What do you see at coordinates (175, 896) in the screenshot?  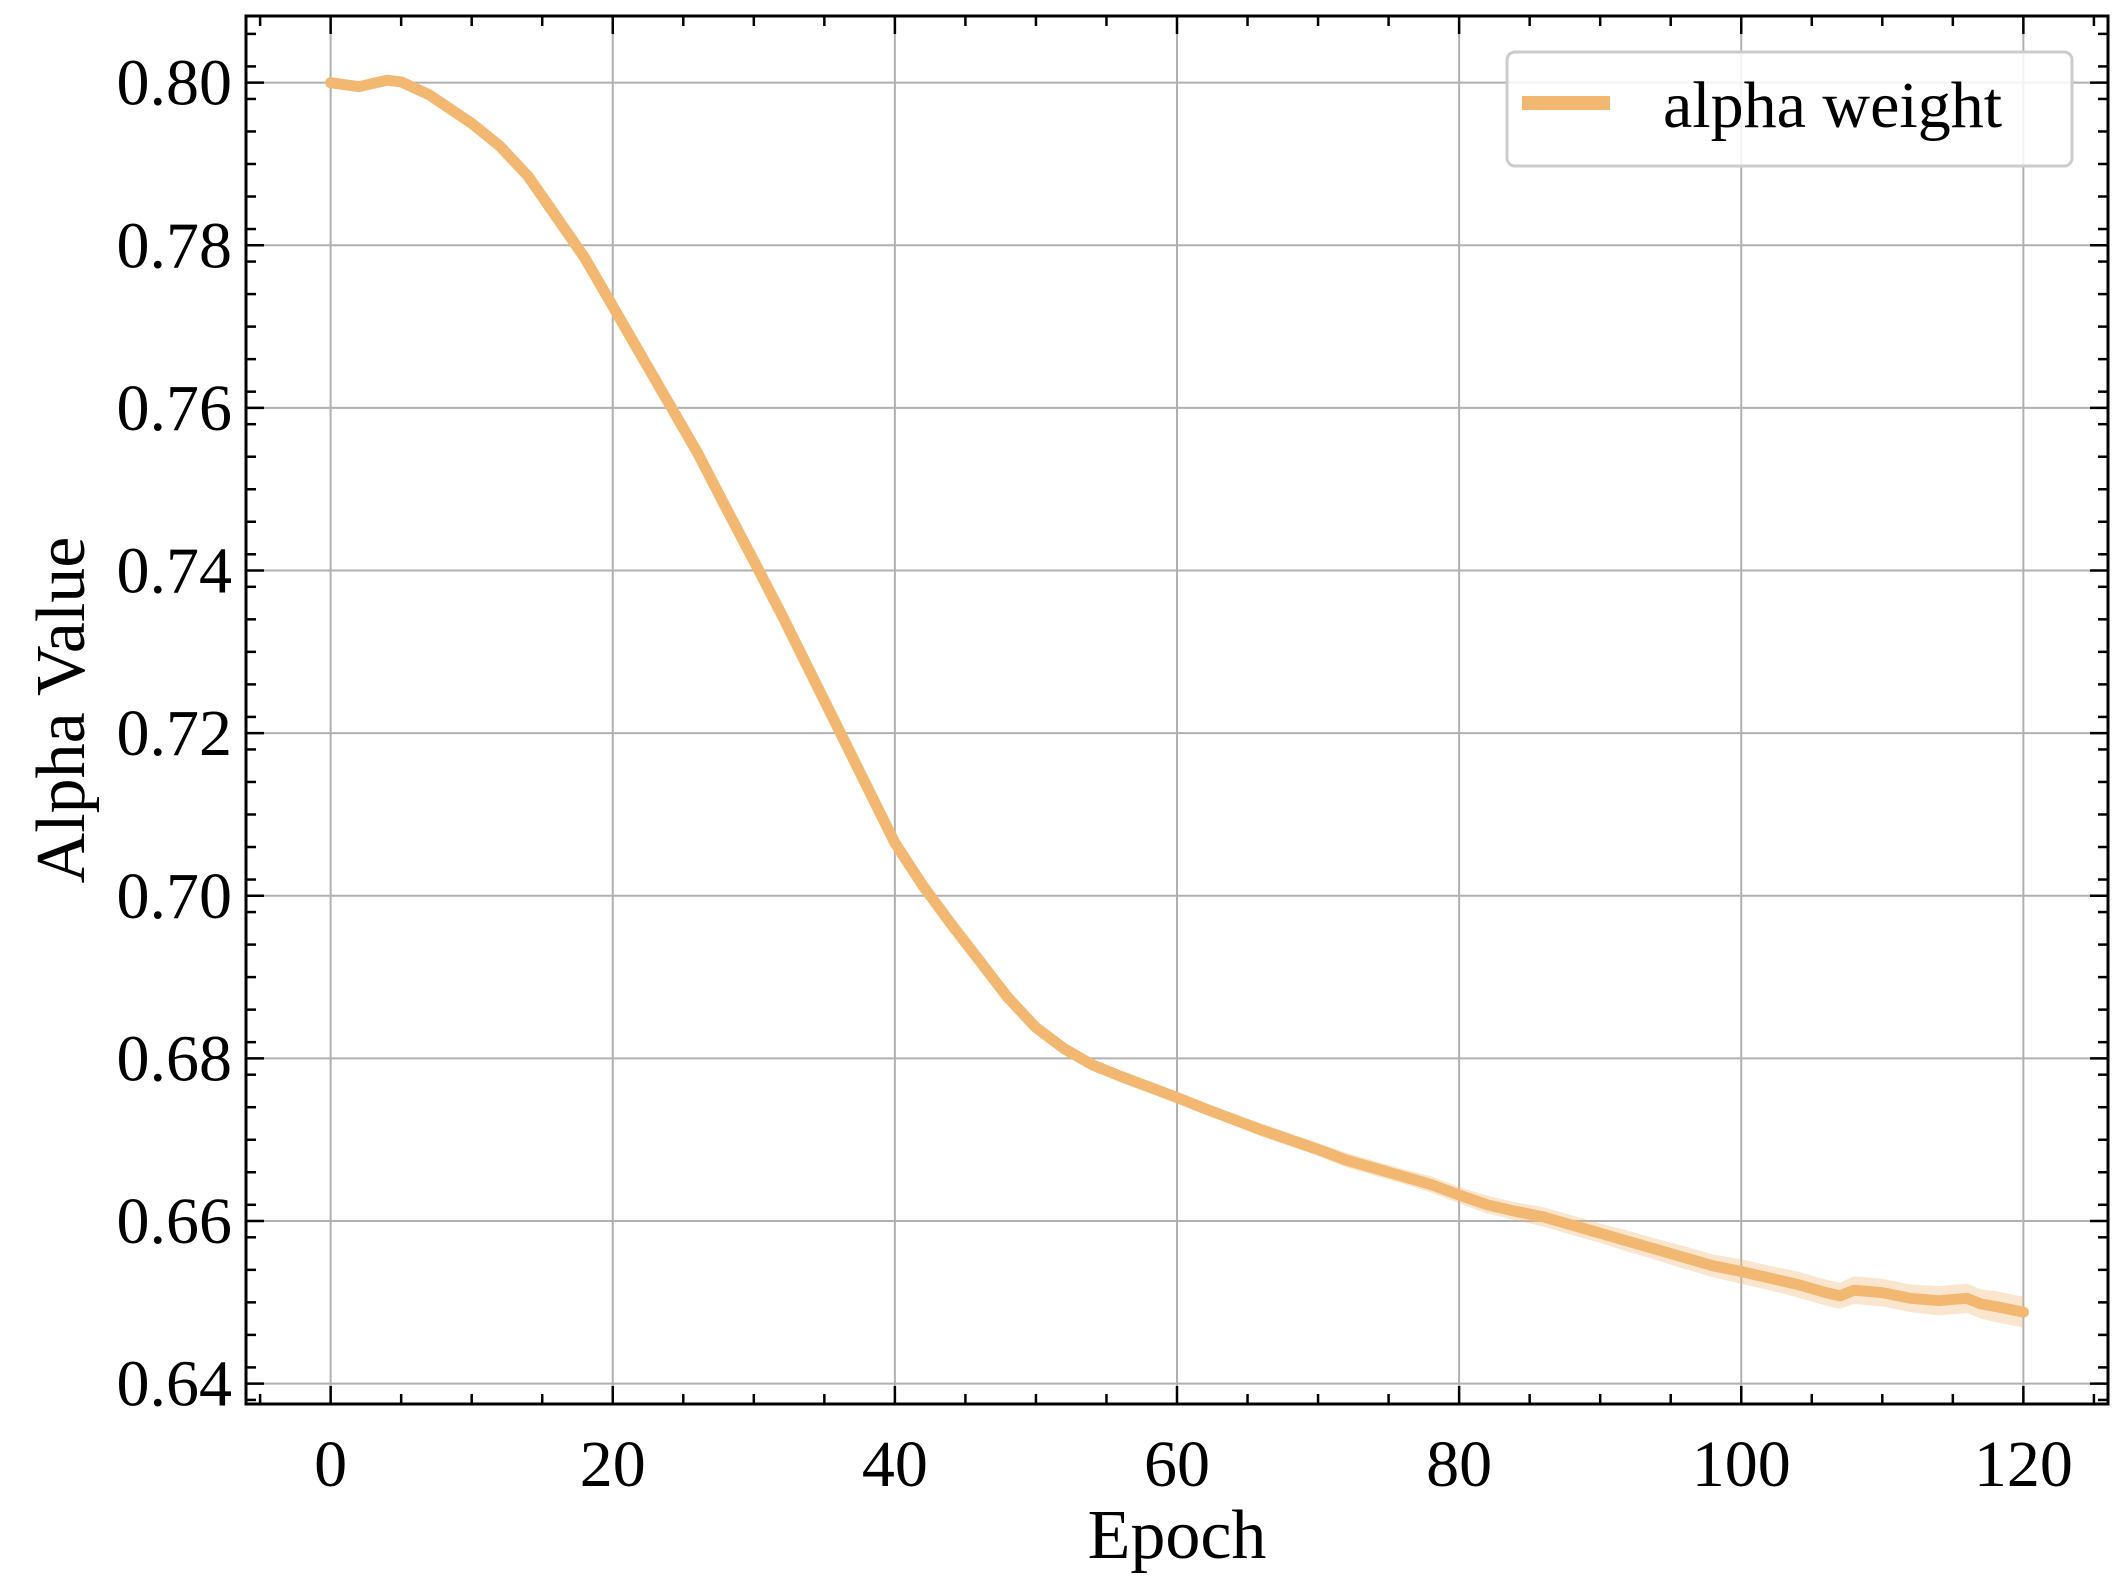 I see `y-tick-label: 0.70` at bounding box center [175, 896].